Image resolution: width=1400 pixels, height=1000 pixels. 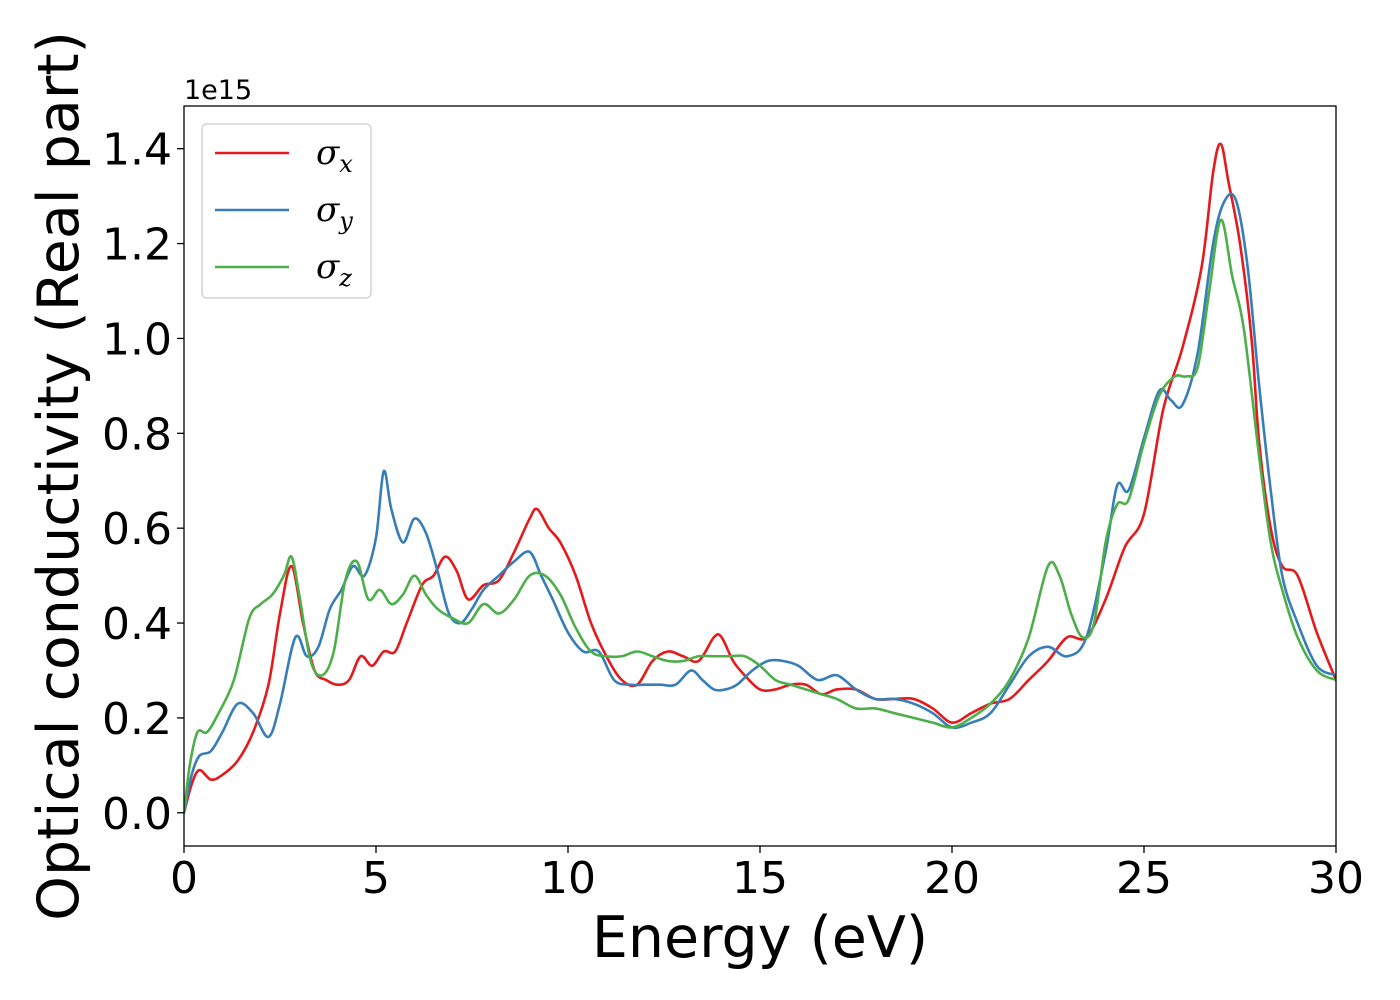 I want to click on y-tick-label: 1.0, so click(x=137, y=339).